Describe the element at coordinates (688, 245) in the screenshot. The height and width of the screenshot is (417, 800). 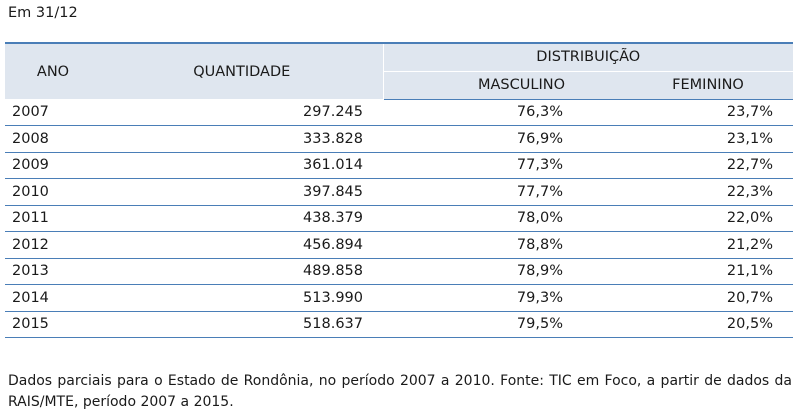
I see `cell-feminino: 21,2%` at that location.